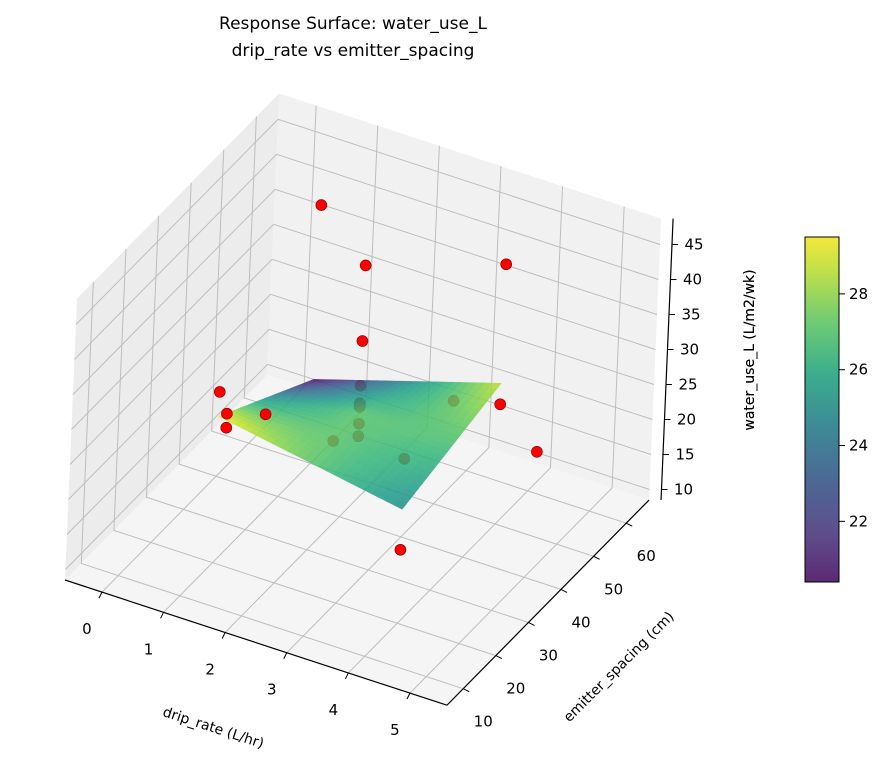  What do you see at coordinates (646, 556) in the screenshot?
I see `y-tick-label: 60` at bounding box center [646, 556].